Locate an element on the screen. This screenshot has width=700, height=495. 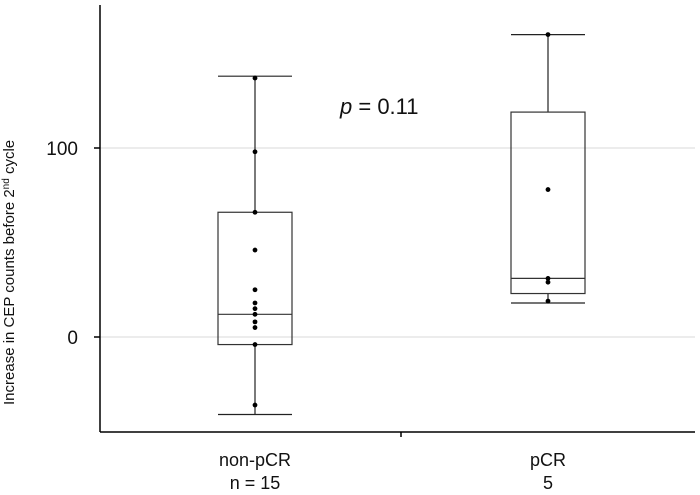
p-value-text: = 0.11 is located at coordinates (385, 106).